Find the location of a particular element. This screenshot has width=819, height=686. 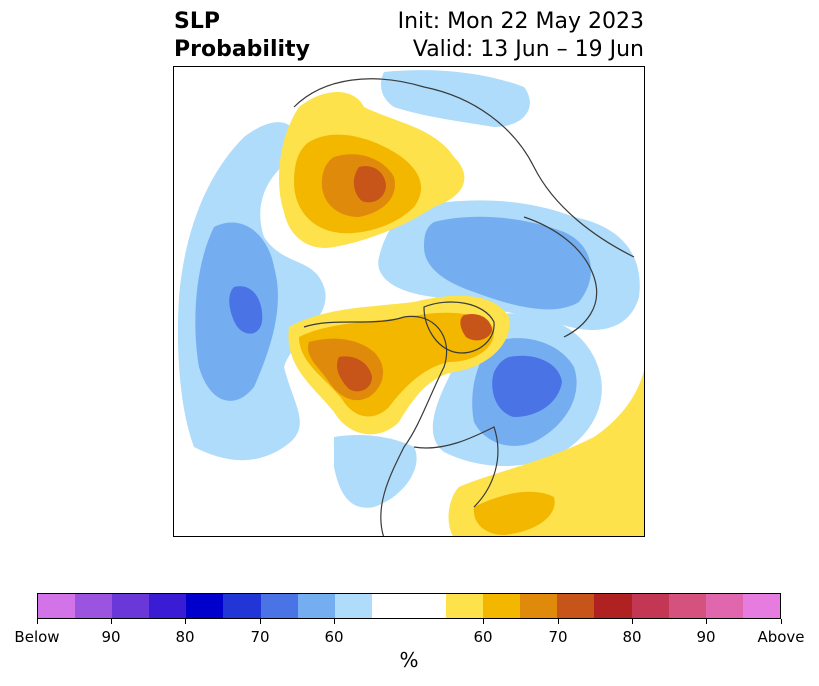

title-type: Probability is located at coordinates (242, 49).